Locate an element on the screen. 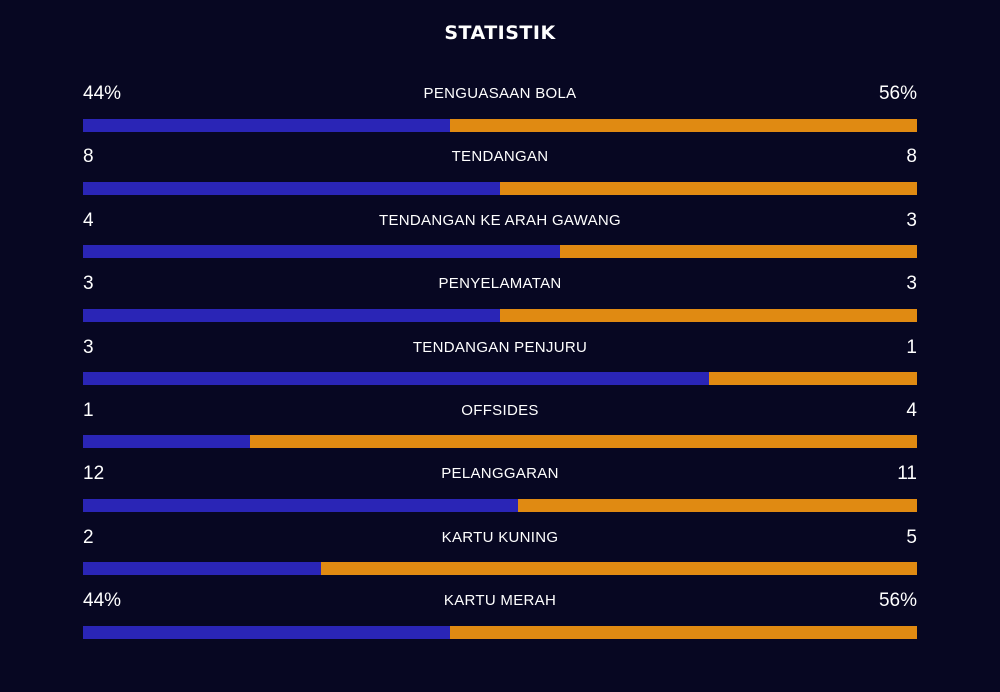  stat-row: 8 TENDANGAN 8 is located at coordinates (500, 172).